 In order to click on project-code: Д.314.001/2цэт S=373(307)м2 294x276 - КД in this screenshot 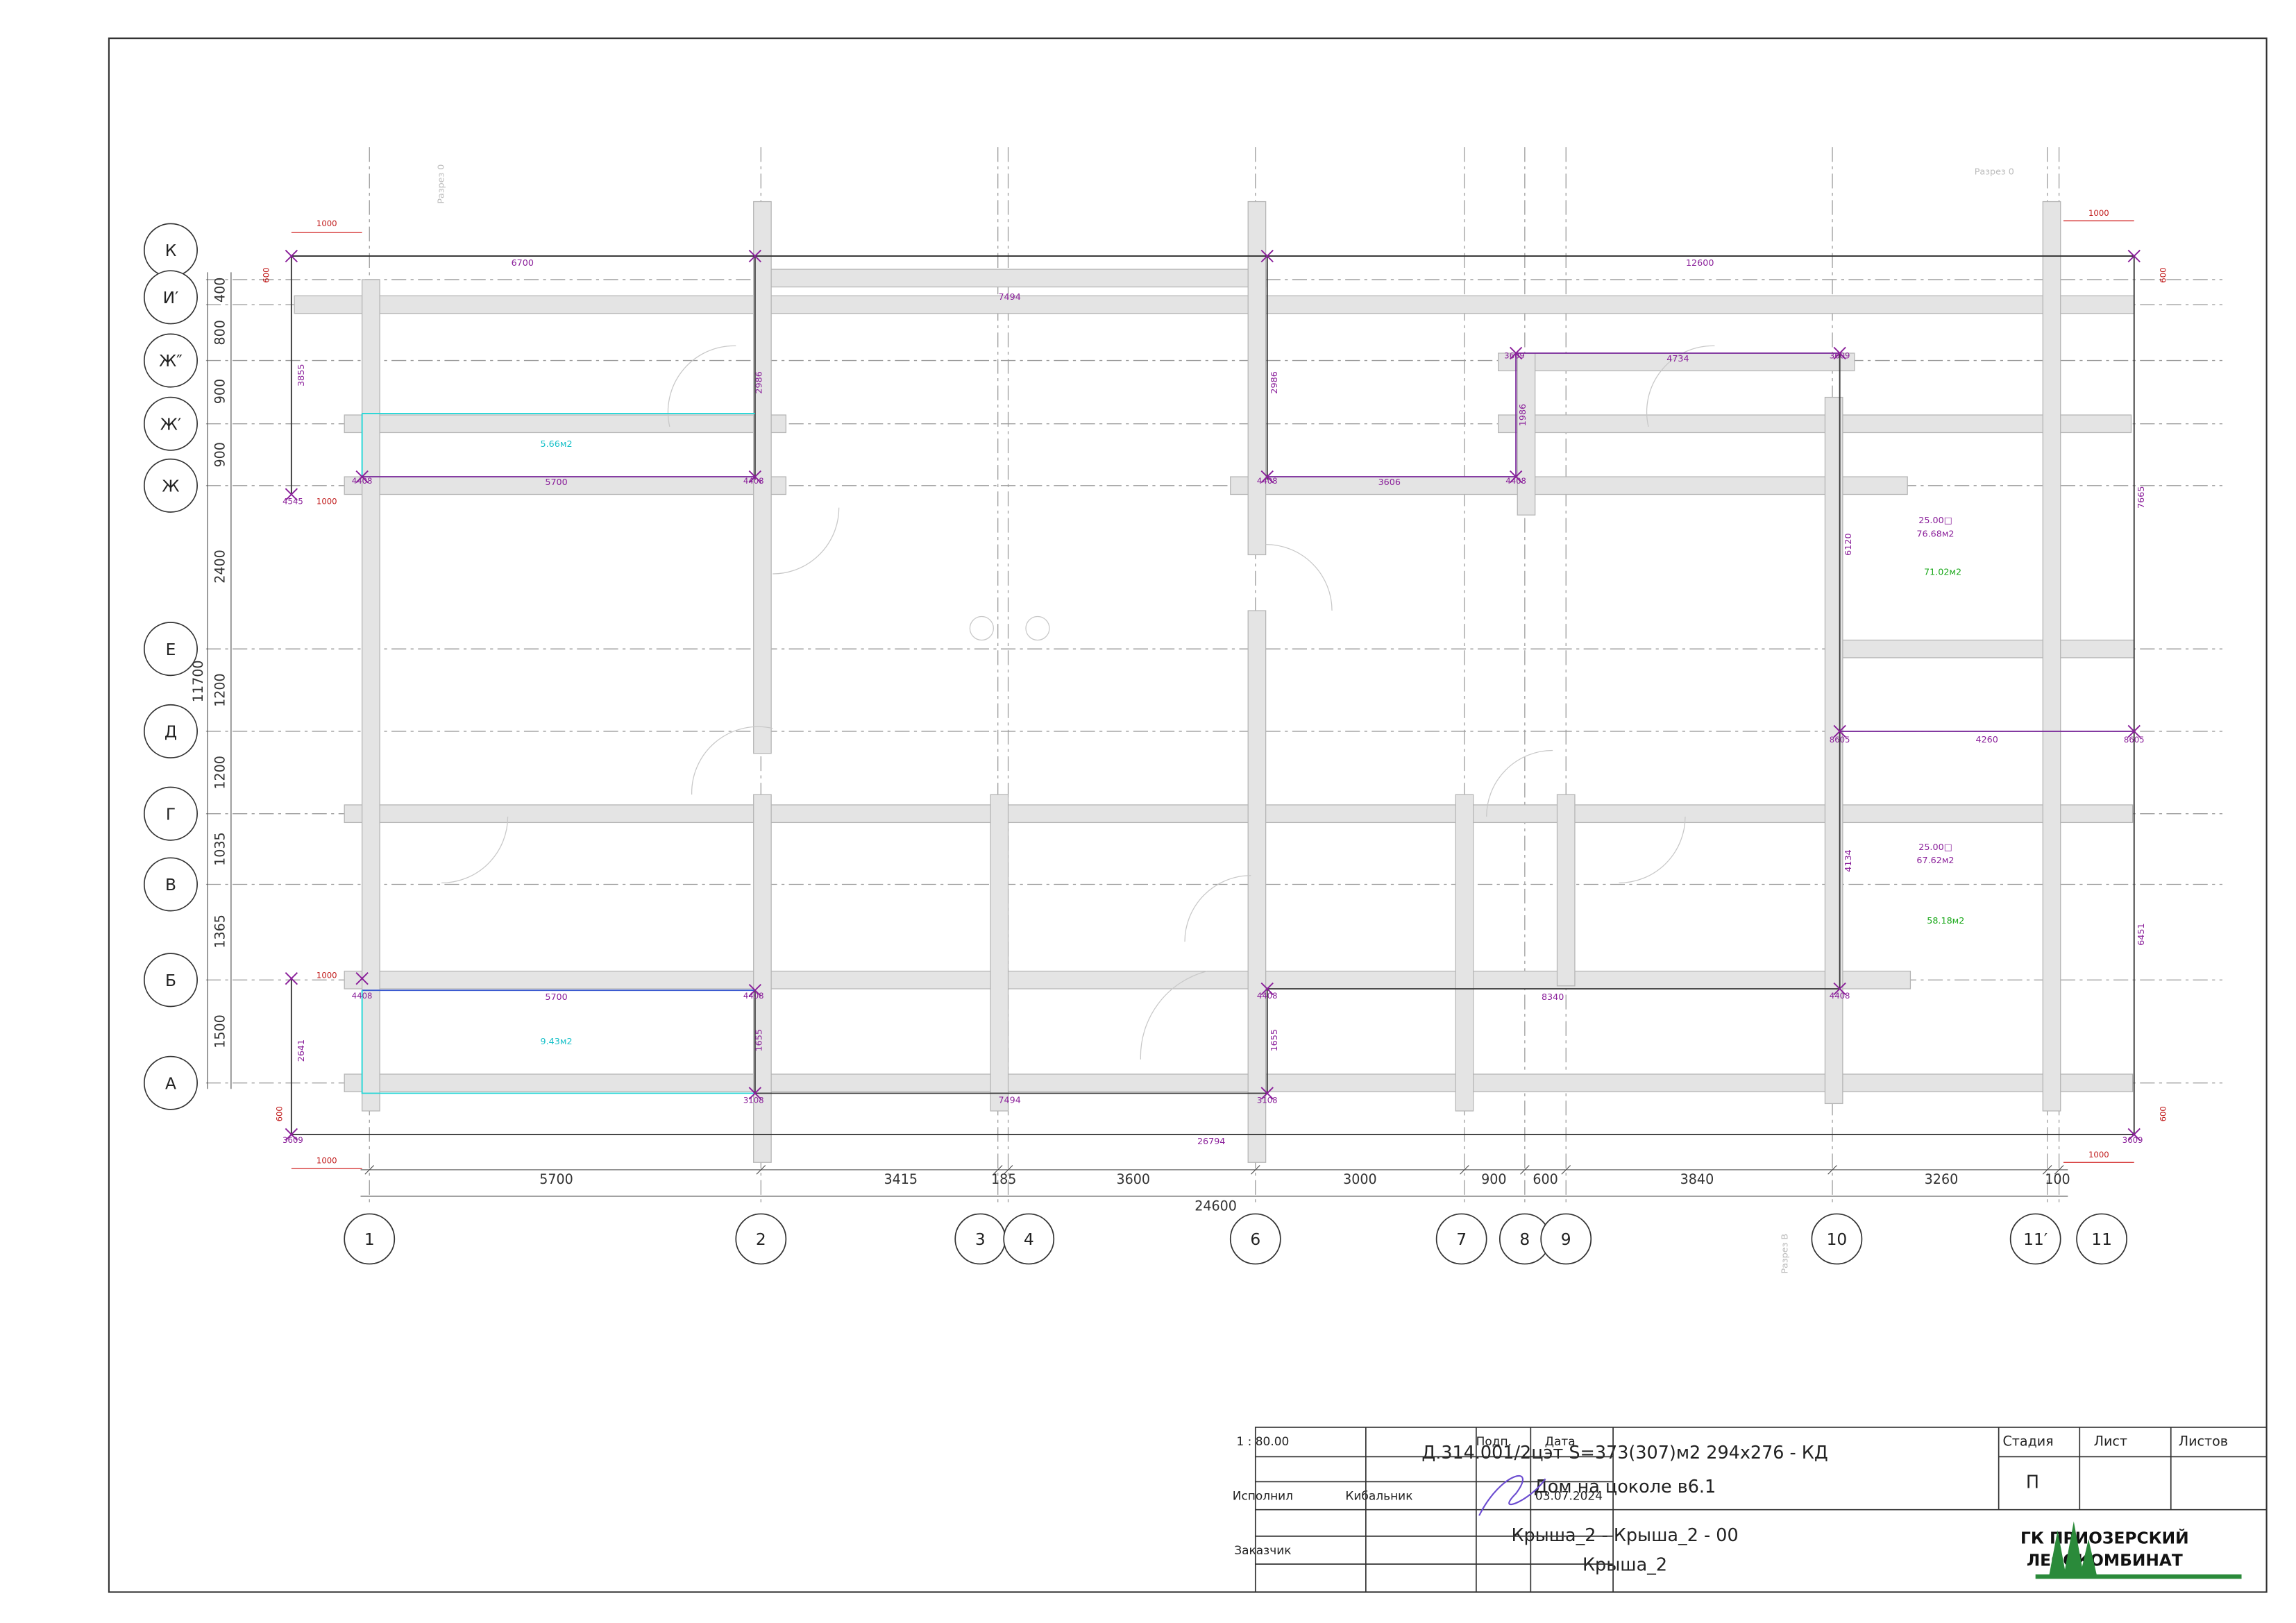, I will do `click(1624, 1452)`.